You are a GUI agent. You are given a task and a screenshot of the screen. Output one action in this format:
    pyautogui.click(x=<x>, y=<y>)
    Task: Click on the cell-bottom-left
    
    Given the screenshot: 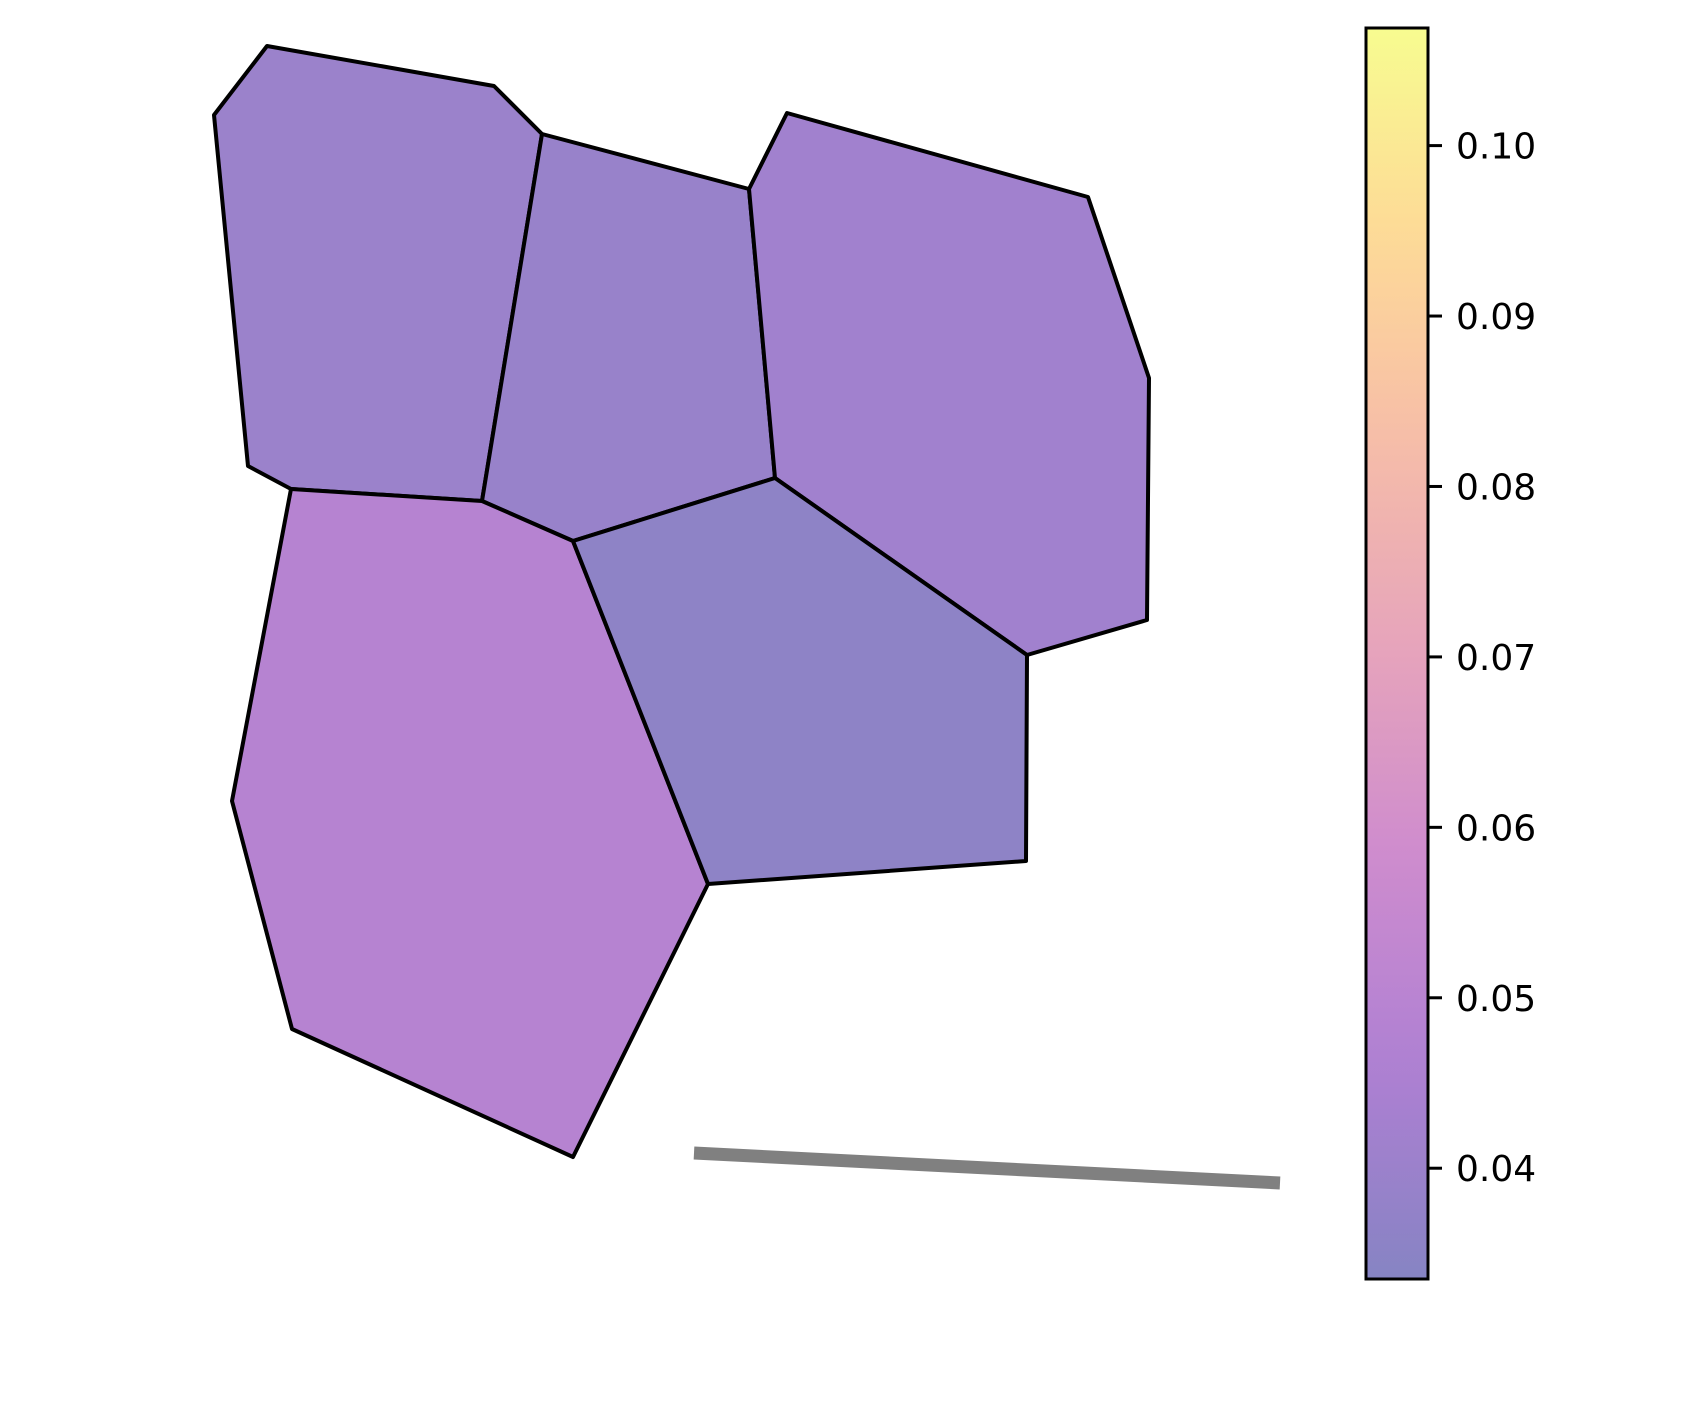 What is the action you would take?
    pyautogui.click(x=470, y=823)
    